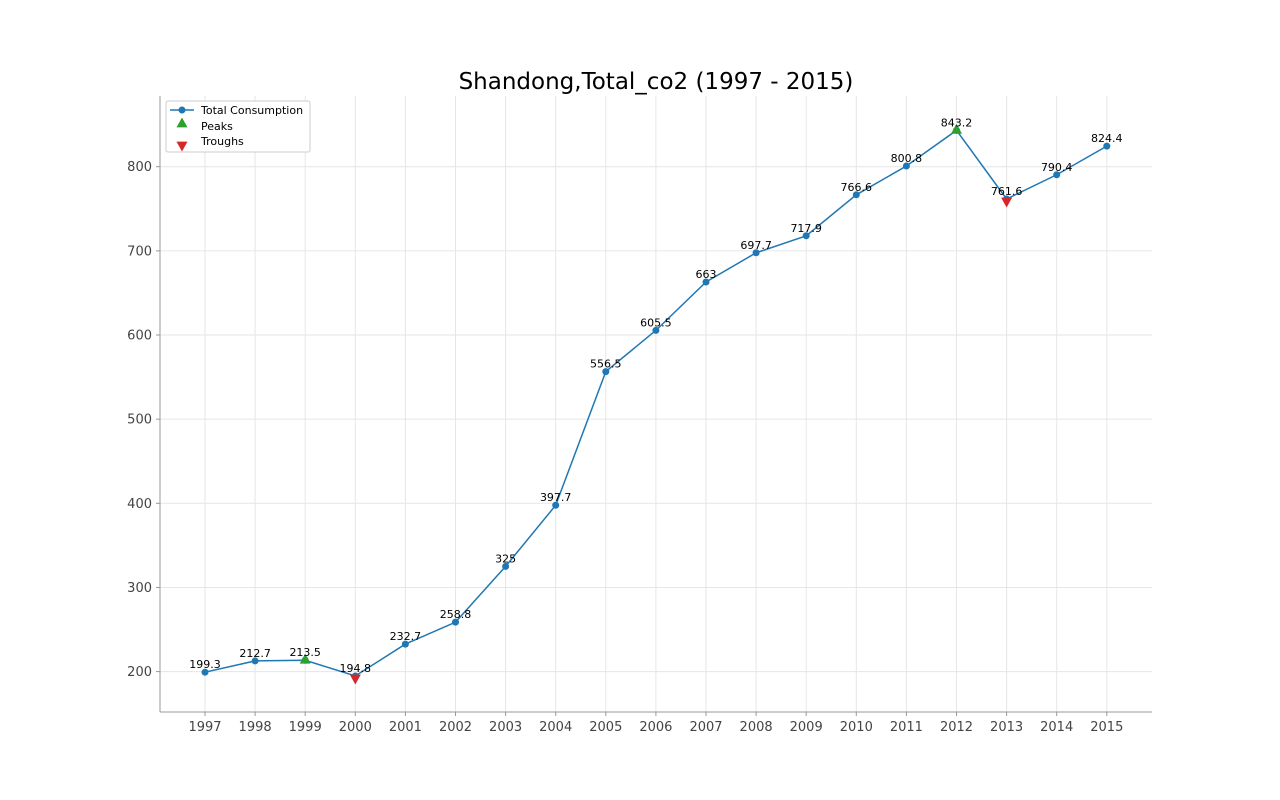 The width and height of the screenshot is (1280, 800). Describe the element at coordinates (182, 110) in the screenshot. I see `legend-dot-icon` at that location.